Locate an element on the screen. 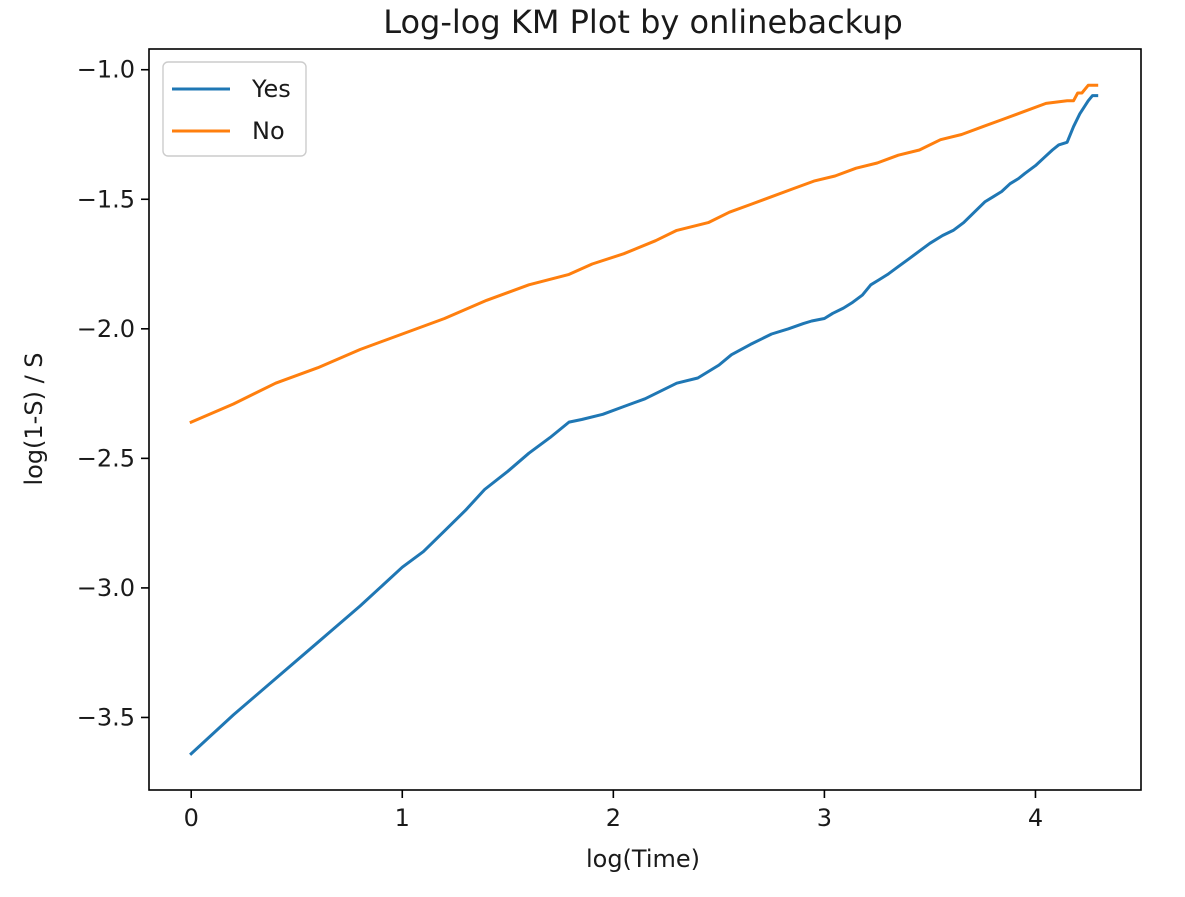 This screenshot has height=897, width=1185. y-tick-label: −1.0 is located at coordinates (106, 70).